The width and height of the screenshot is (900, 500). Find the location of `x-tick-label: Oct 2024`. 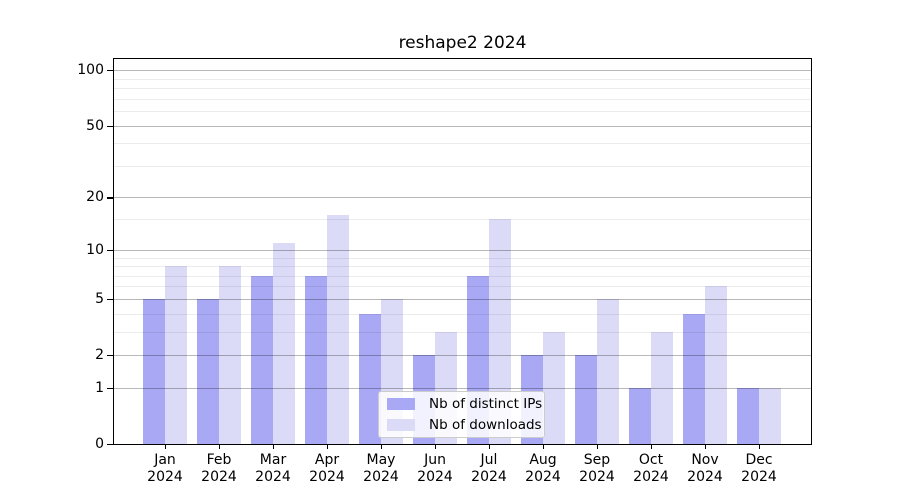

x-tick-label: Oct 2024 is located at coordinates (651, 468).